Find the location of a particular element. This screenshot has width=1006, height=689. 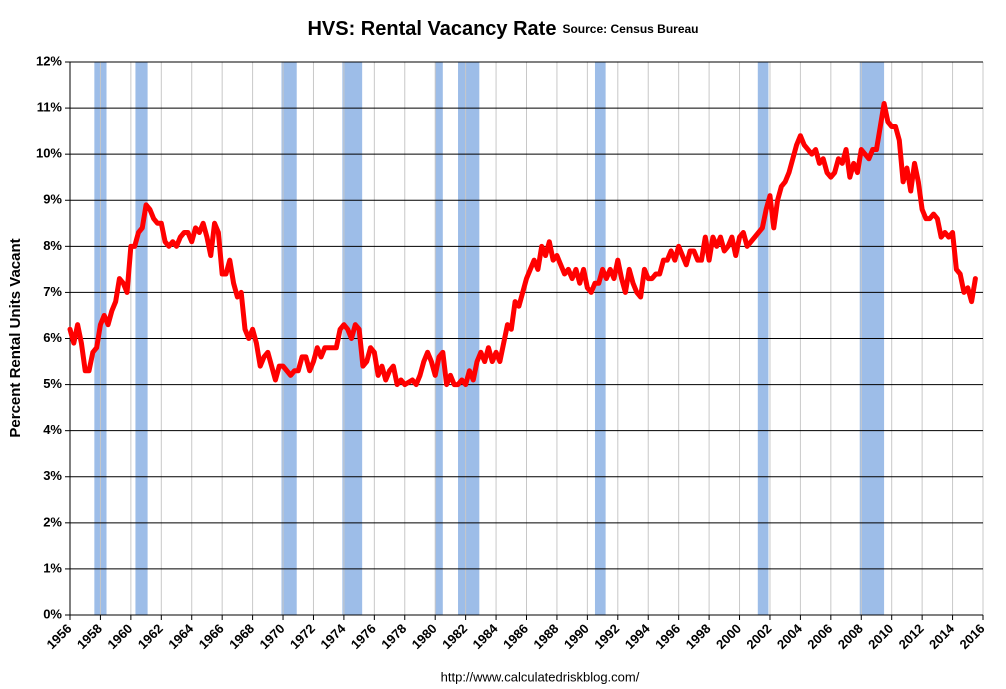

y-tick-label: 10% is located at coordinates (49, 153).